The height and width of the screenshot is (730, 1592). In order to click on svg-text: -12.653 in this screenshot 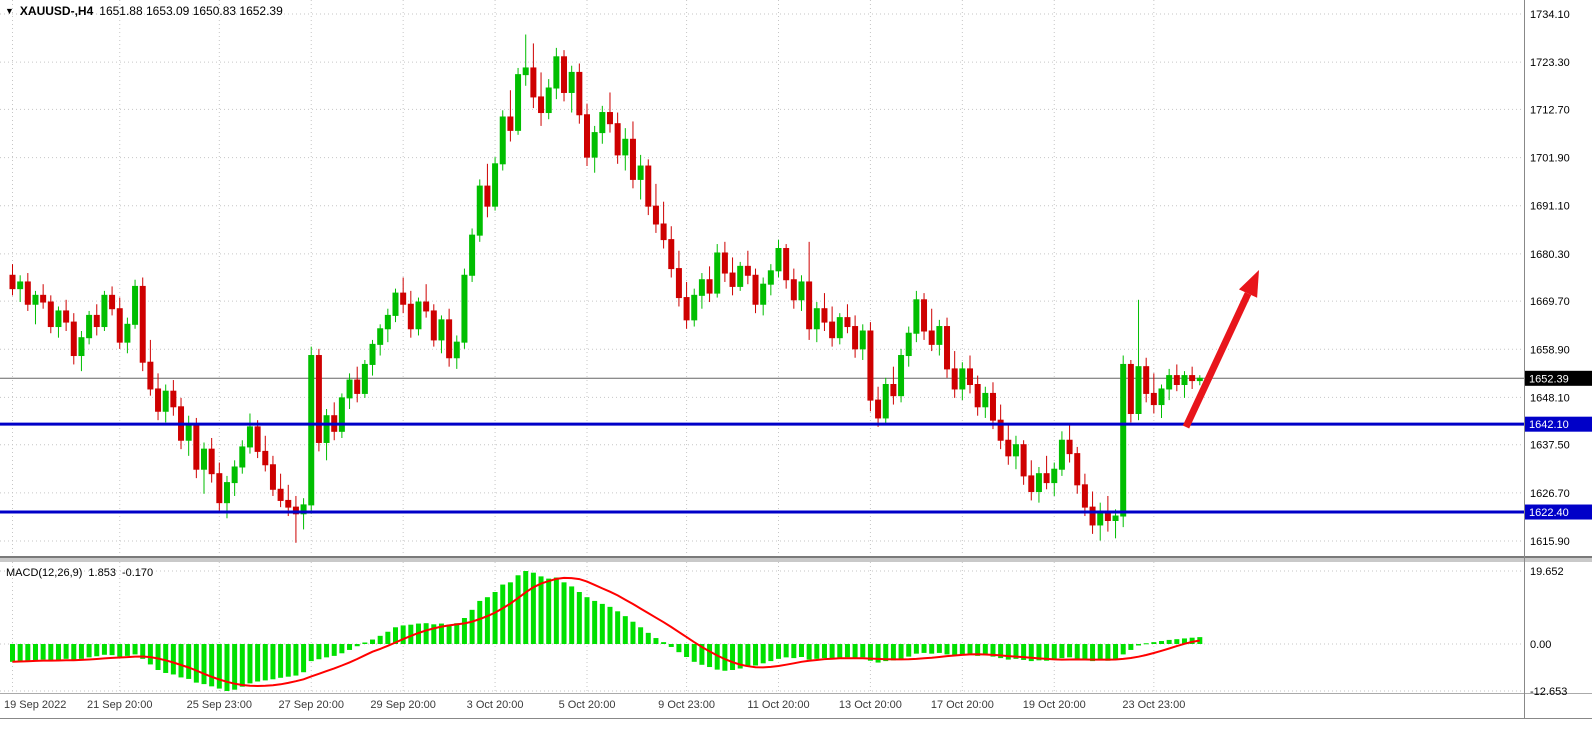, I will do `click(1548, 692)`.